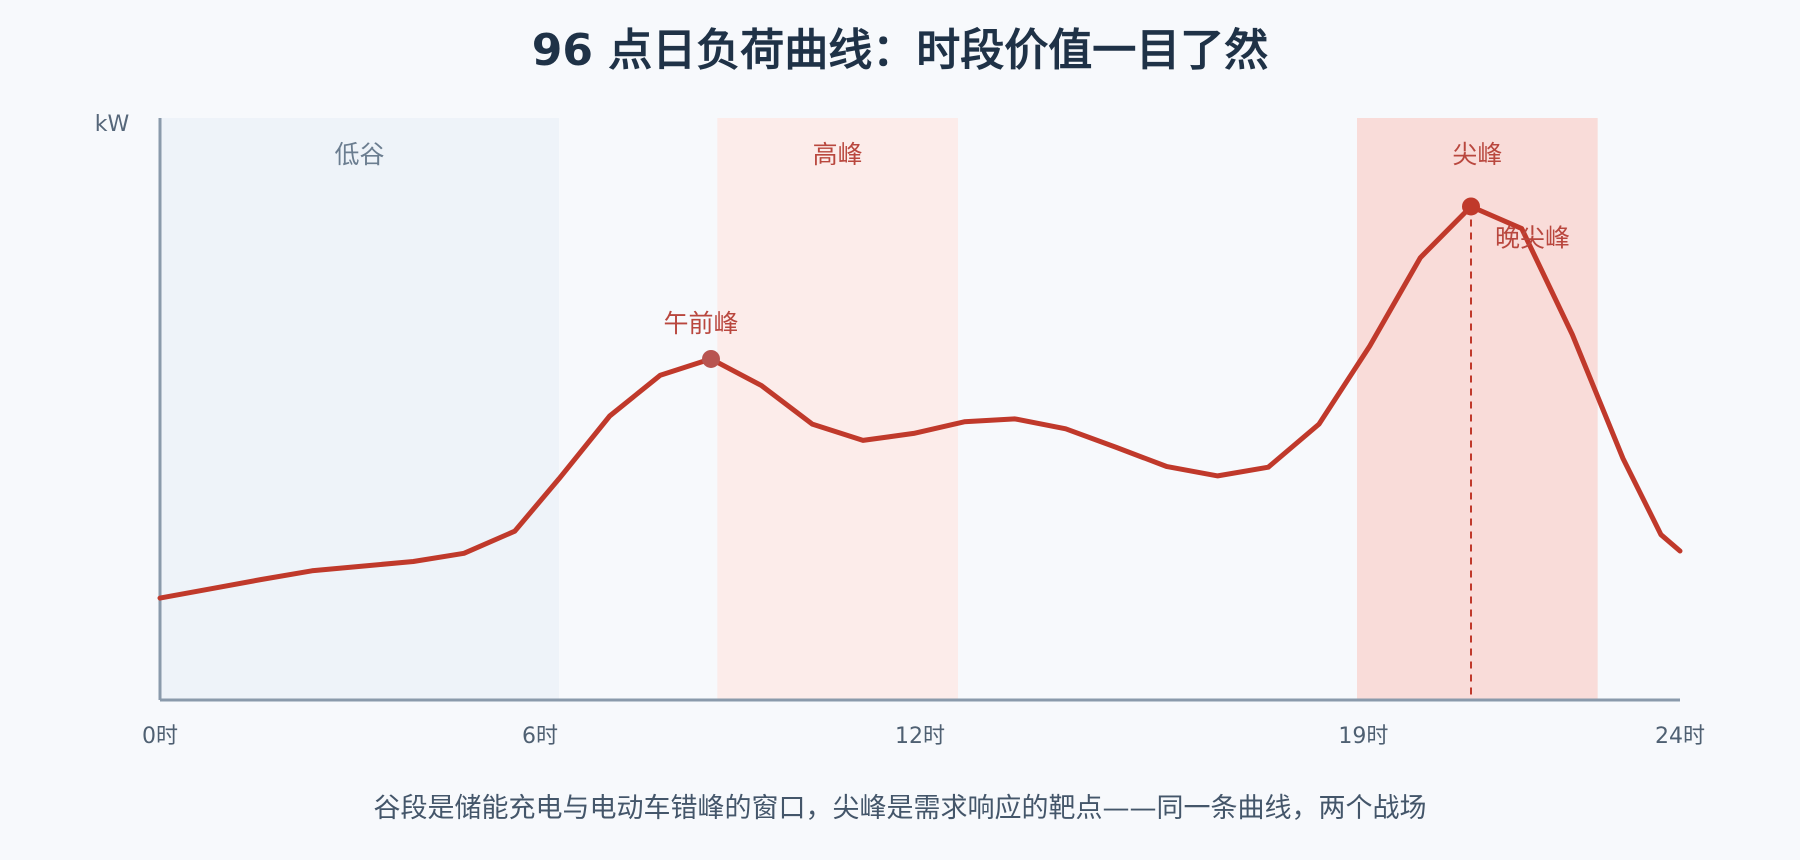 This screenshot has width=1800, height=860. I want to click on chart-caption: 谷段是储能充电与电动车错峰的窗口，尖峰是需求响应的靶点——同一条曲线，两个战场, so click(900, 808).